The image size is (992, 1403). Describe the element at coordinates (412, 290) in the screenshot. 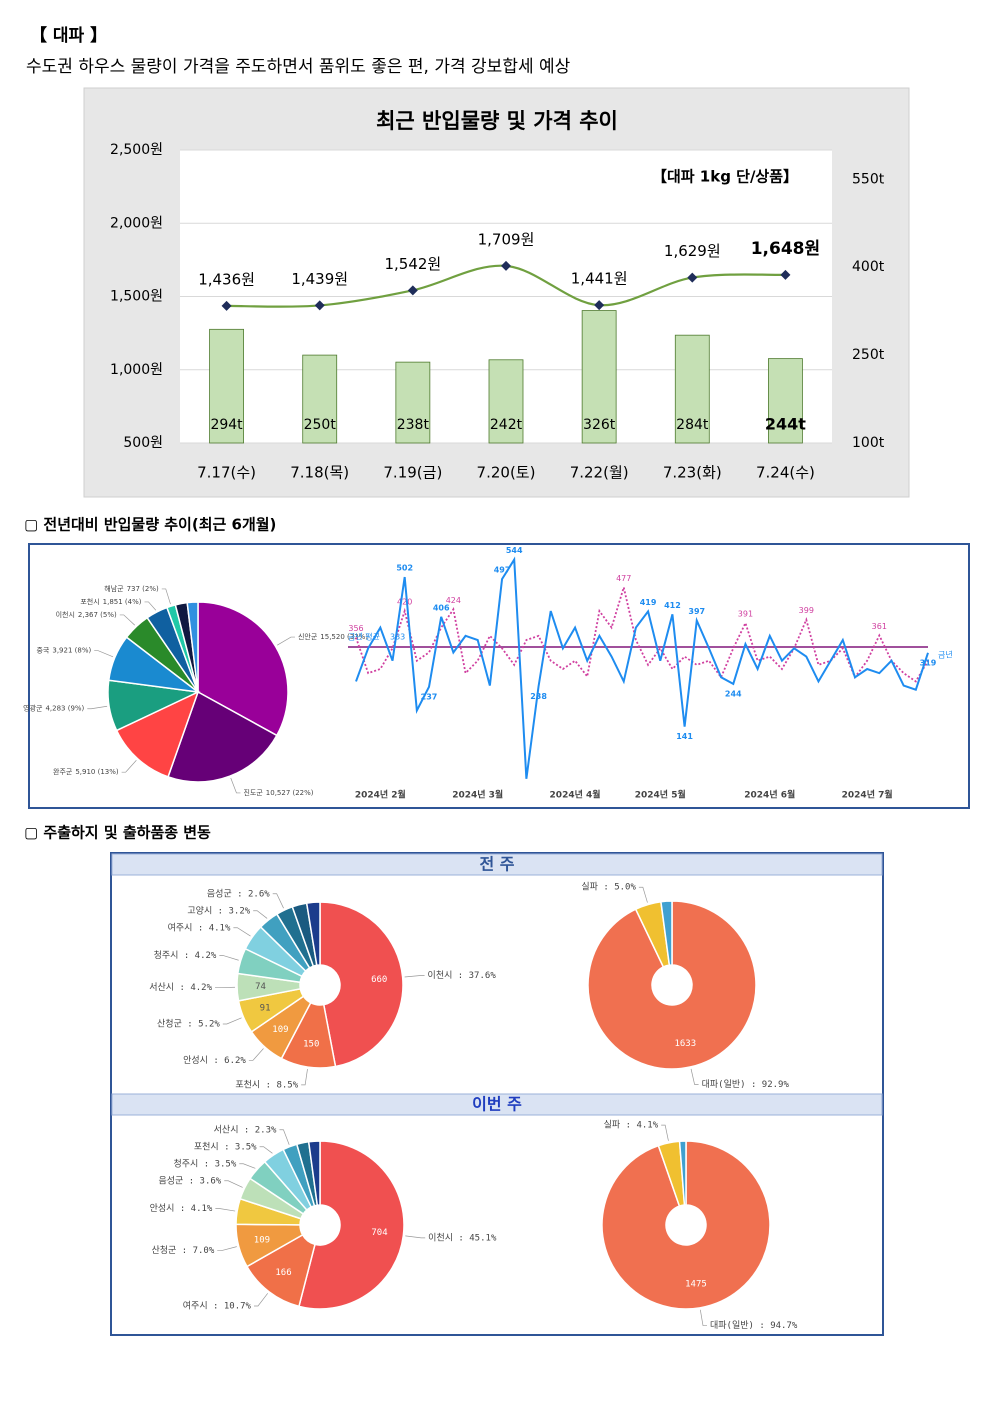

I see `price-marker` at that location.